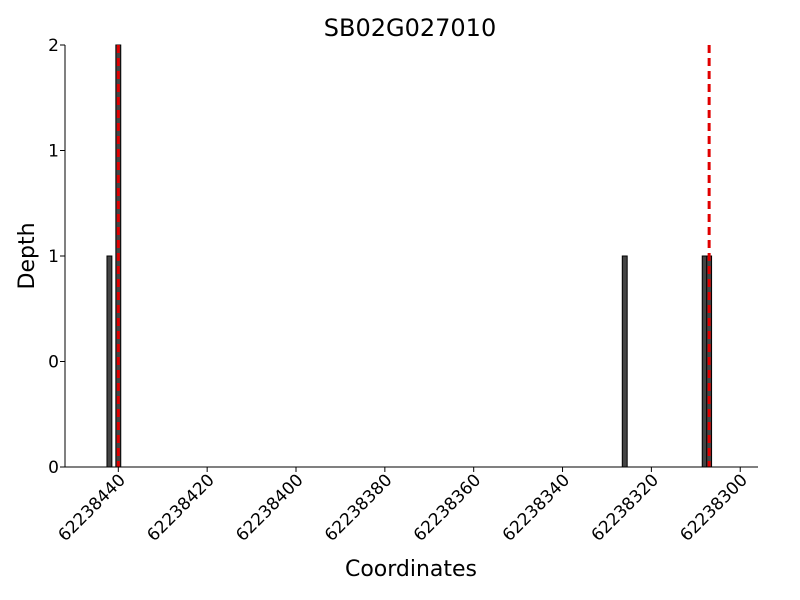 This screenshot has height=600, width=800. What do you see at coordinates (358, 507) in the screenshot?
I see `x-tick-label: 62238380` at bounding box center [358, 507].